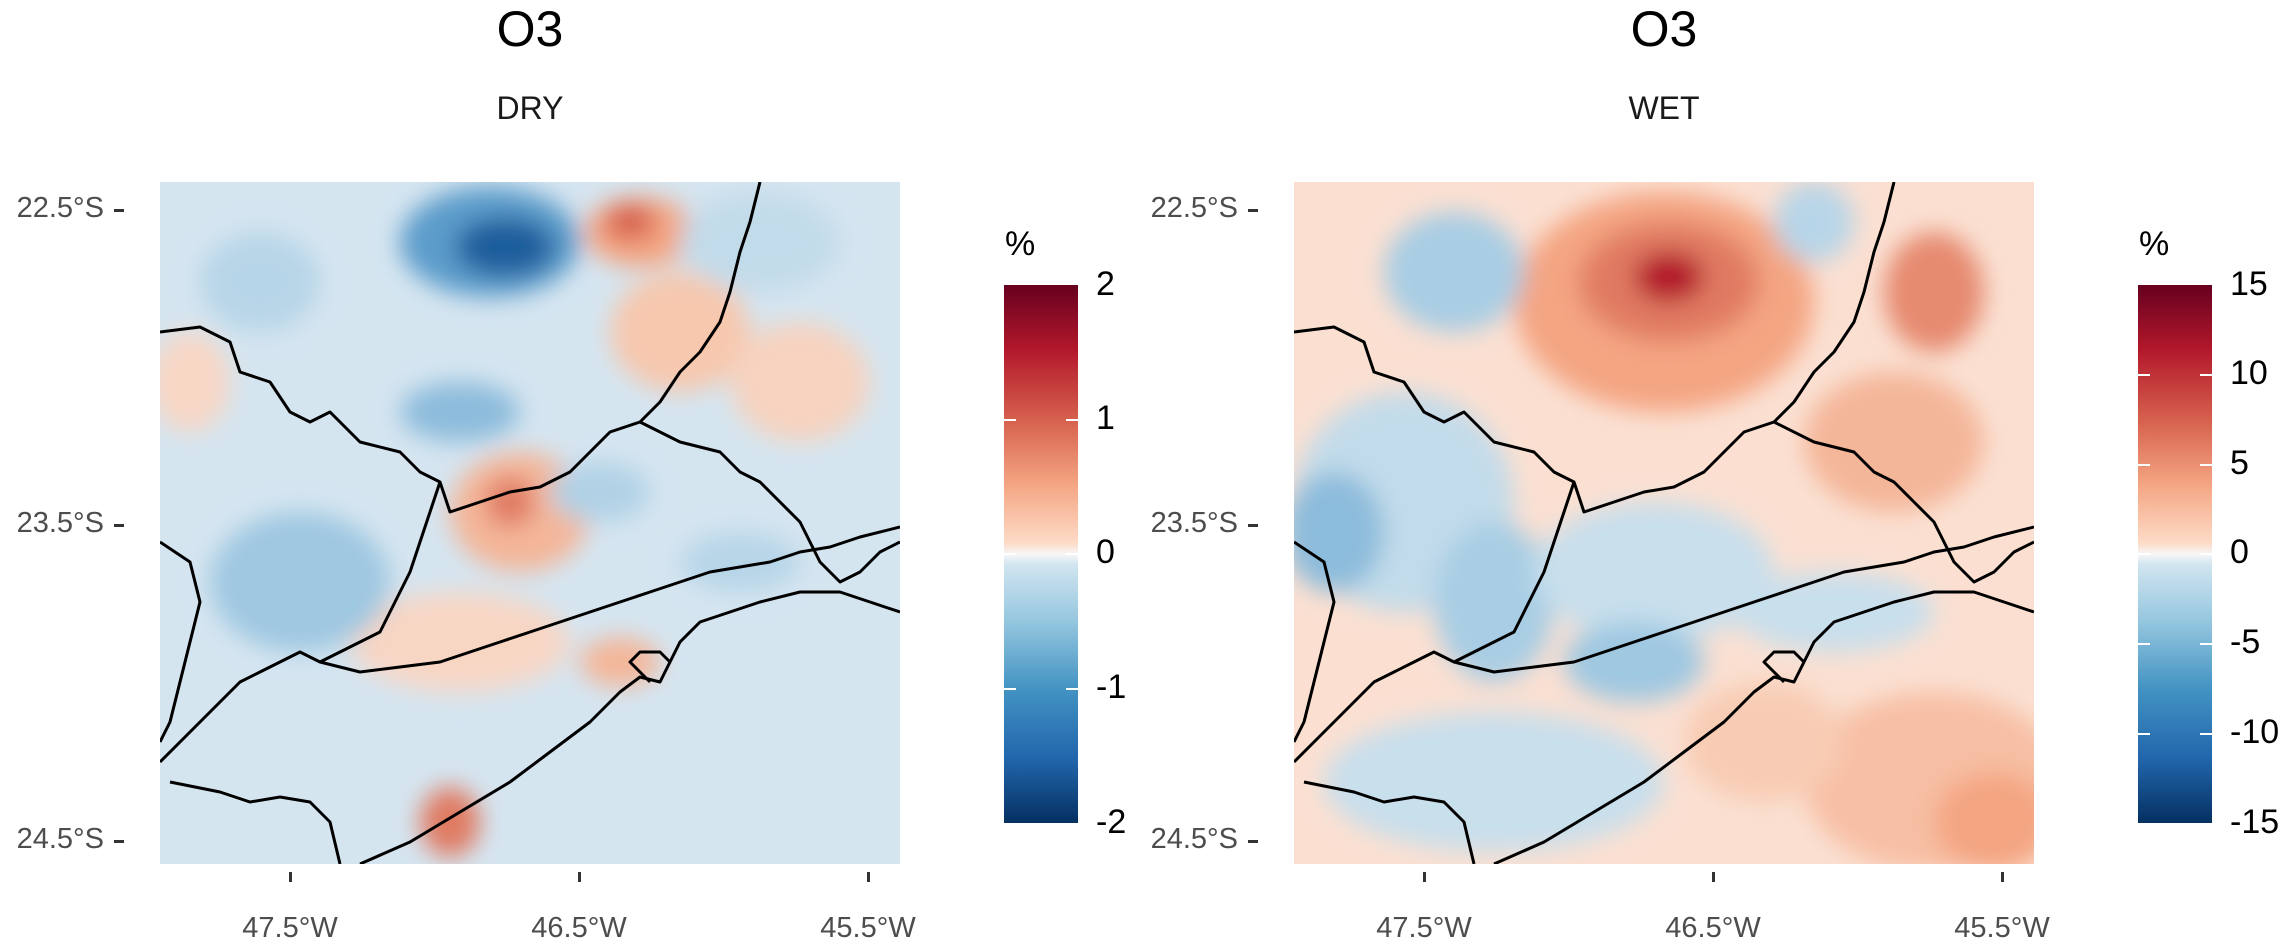  I want to click on panel-subtitle: WET, so click(1664, 108).